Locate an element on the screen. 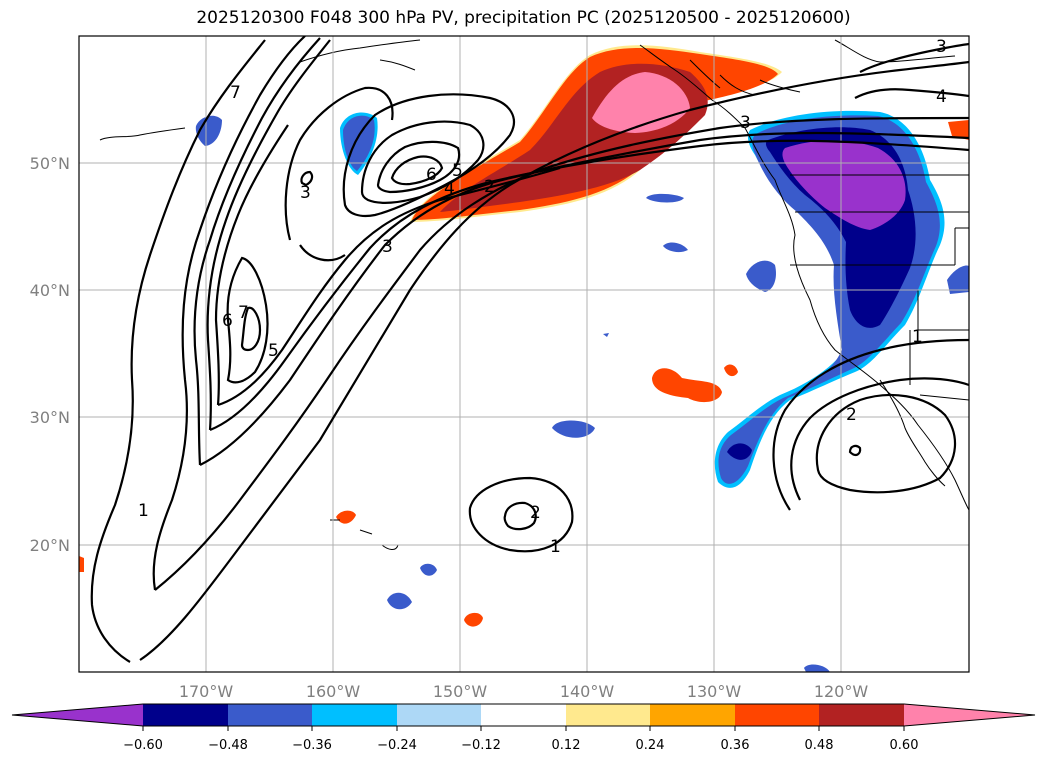 This screenshot has width=1047, height=765. contour-2-se is located at coordinates (886, 443).